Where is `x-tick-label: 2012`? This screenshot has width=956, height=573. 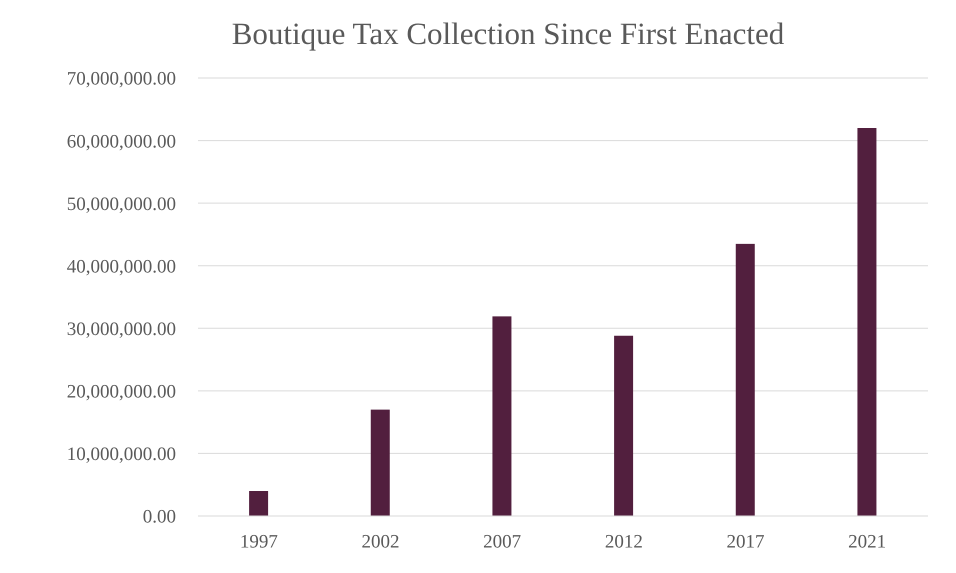 x-tick-label: 2012 is located at coordinates (623, 541).